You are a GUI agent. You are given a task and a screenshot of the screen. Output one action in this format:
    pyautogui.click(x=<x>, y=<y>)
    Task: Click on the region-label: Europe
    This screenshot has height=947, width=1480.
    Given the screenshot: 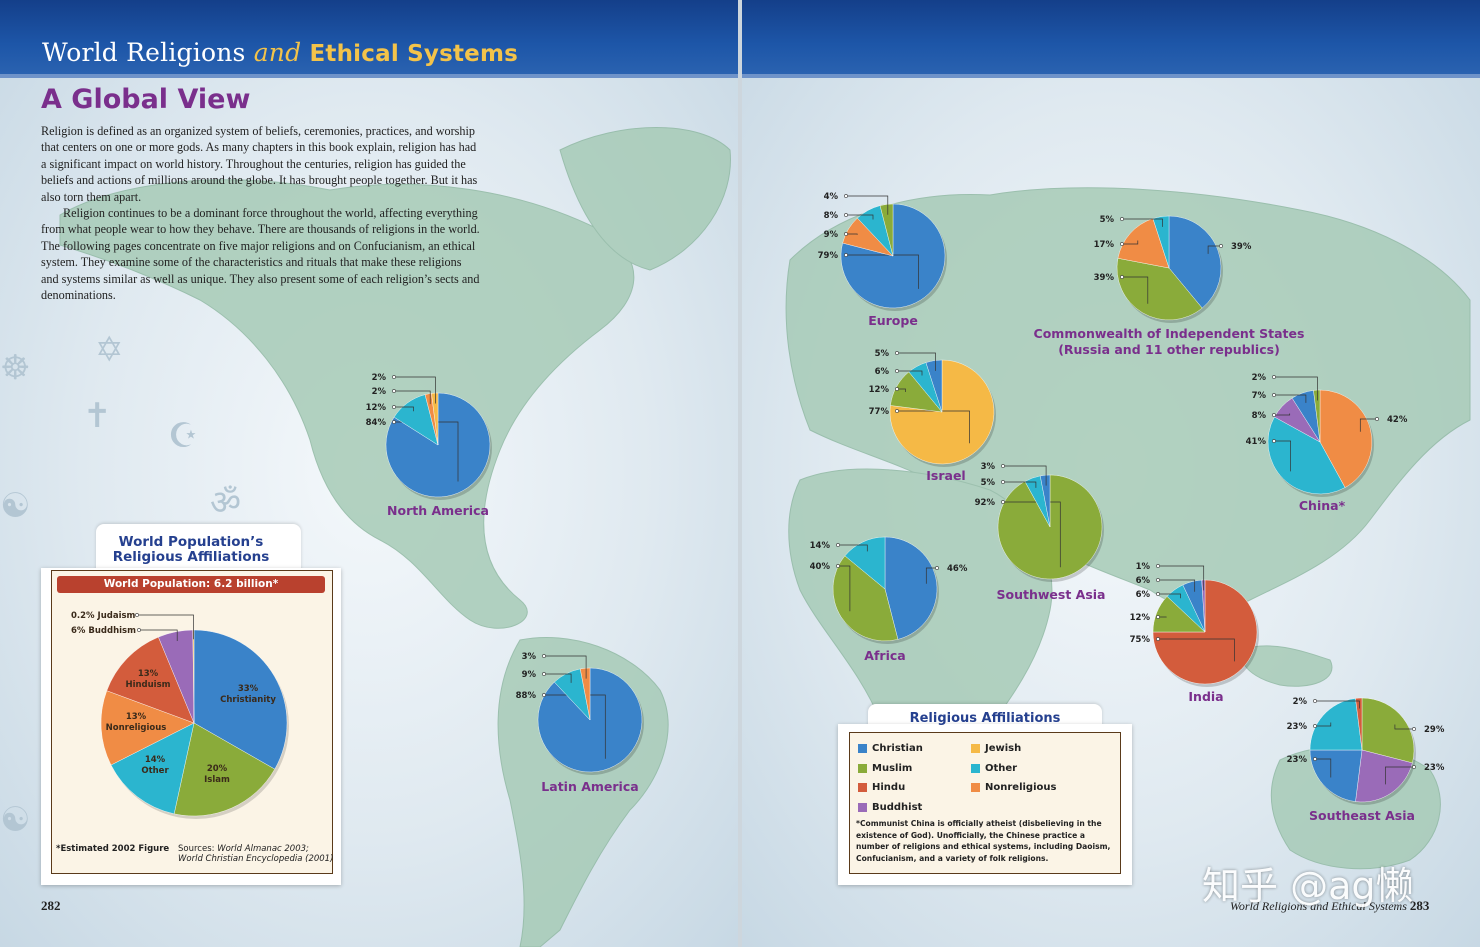 What is the action you would take?
    pyautogui.click(x=893, y=320)
    